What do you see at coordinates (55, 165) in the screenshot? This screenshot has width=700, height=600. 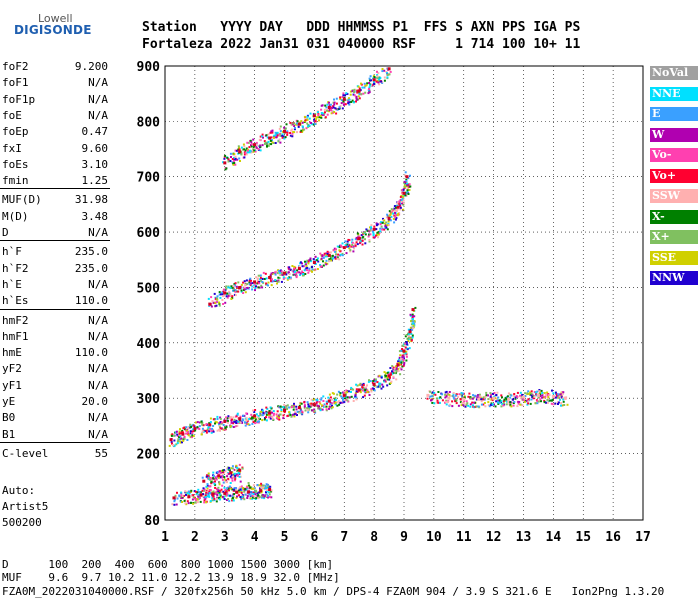 I see `param-row-foes: foEs 3.10` at bounding box center [55, 165].